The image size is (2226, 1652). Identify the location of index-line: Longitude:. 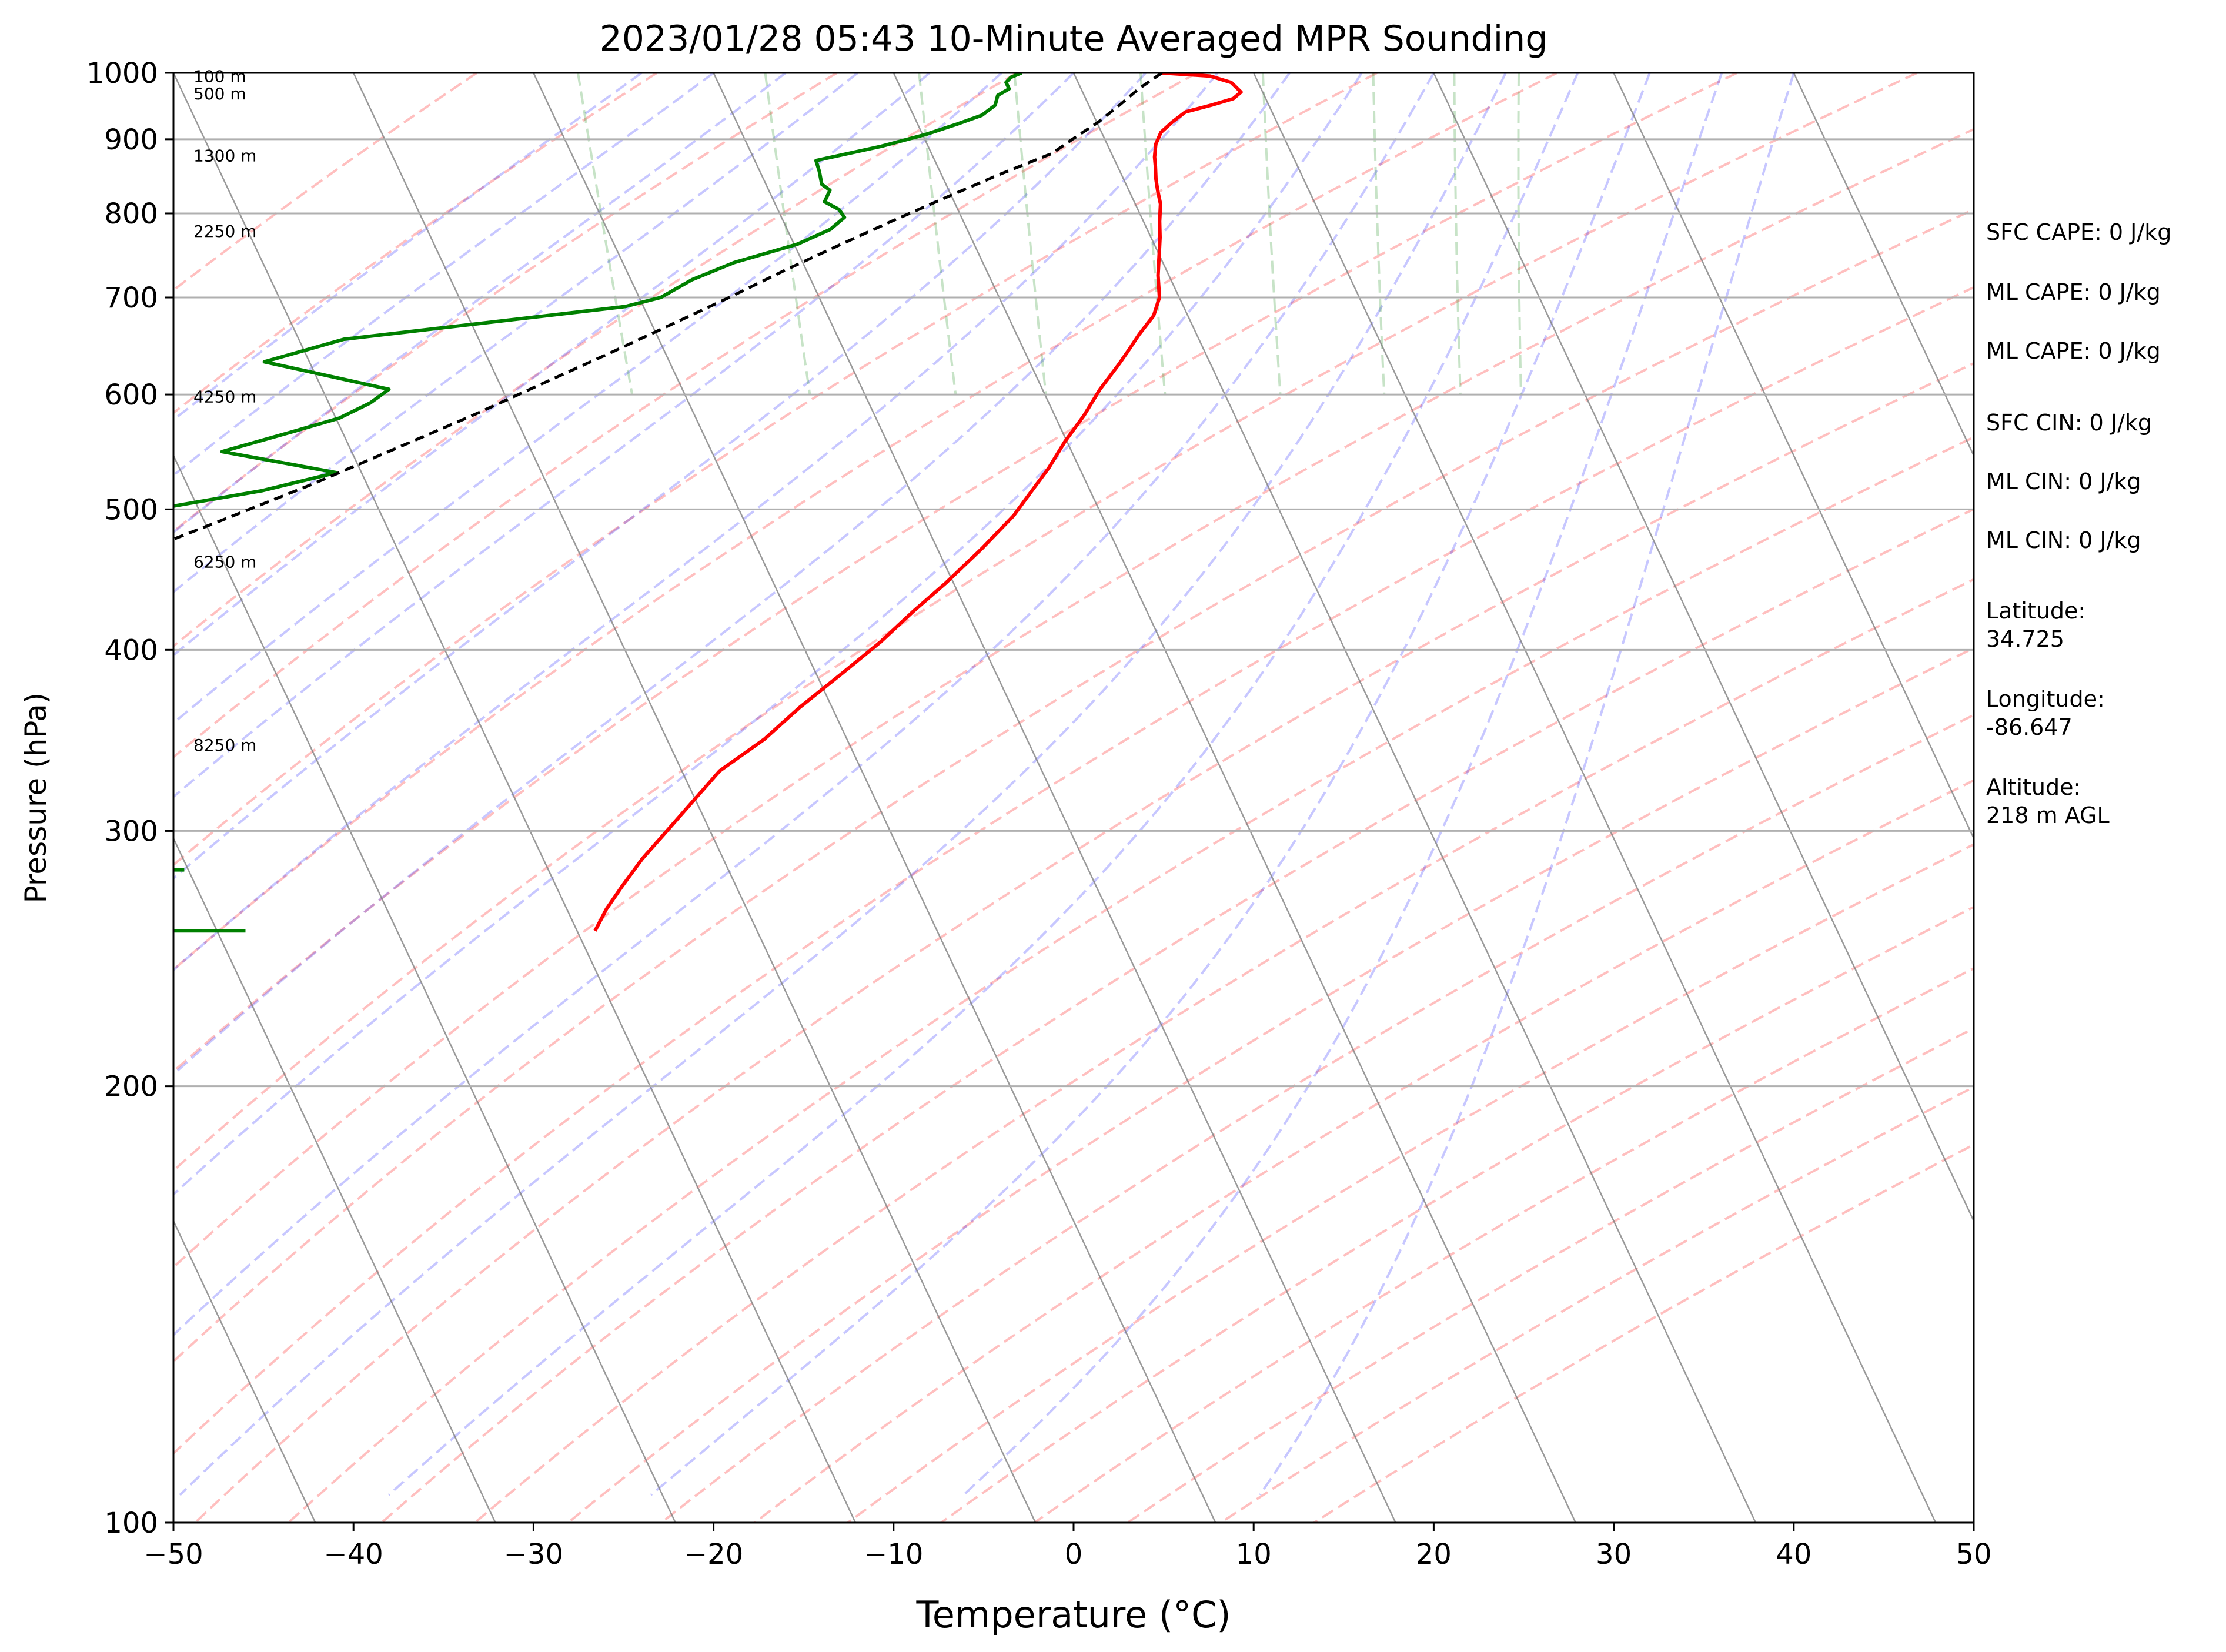
(2046, 699).